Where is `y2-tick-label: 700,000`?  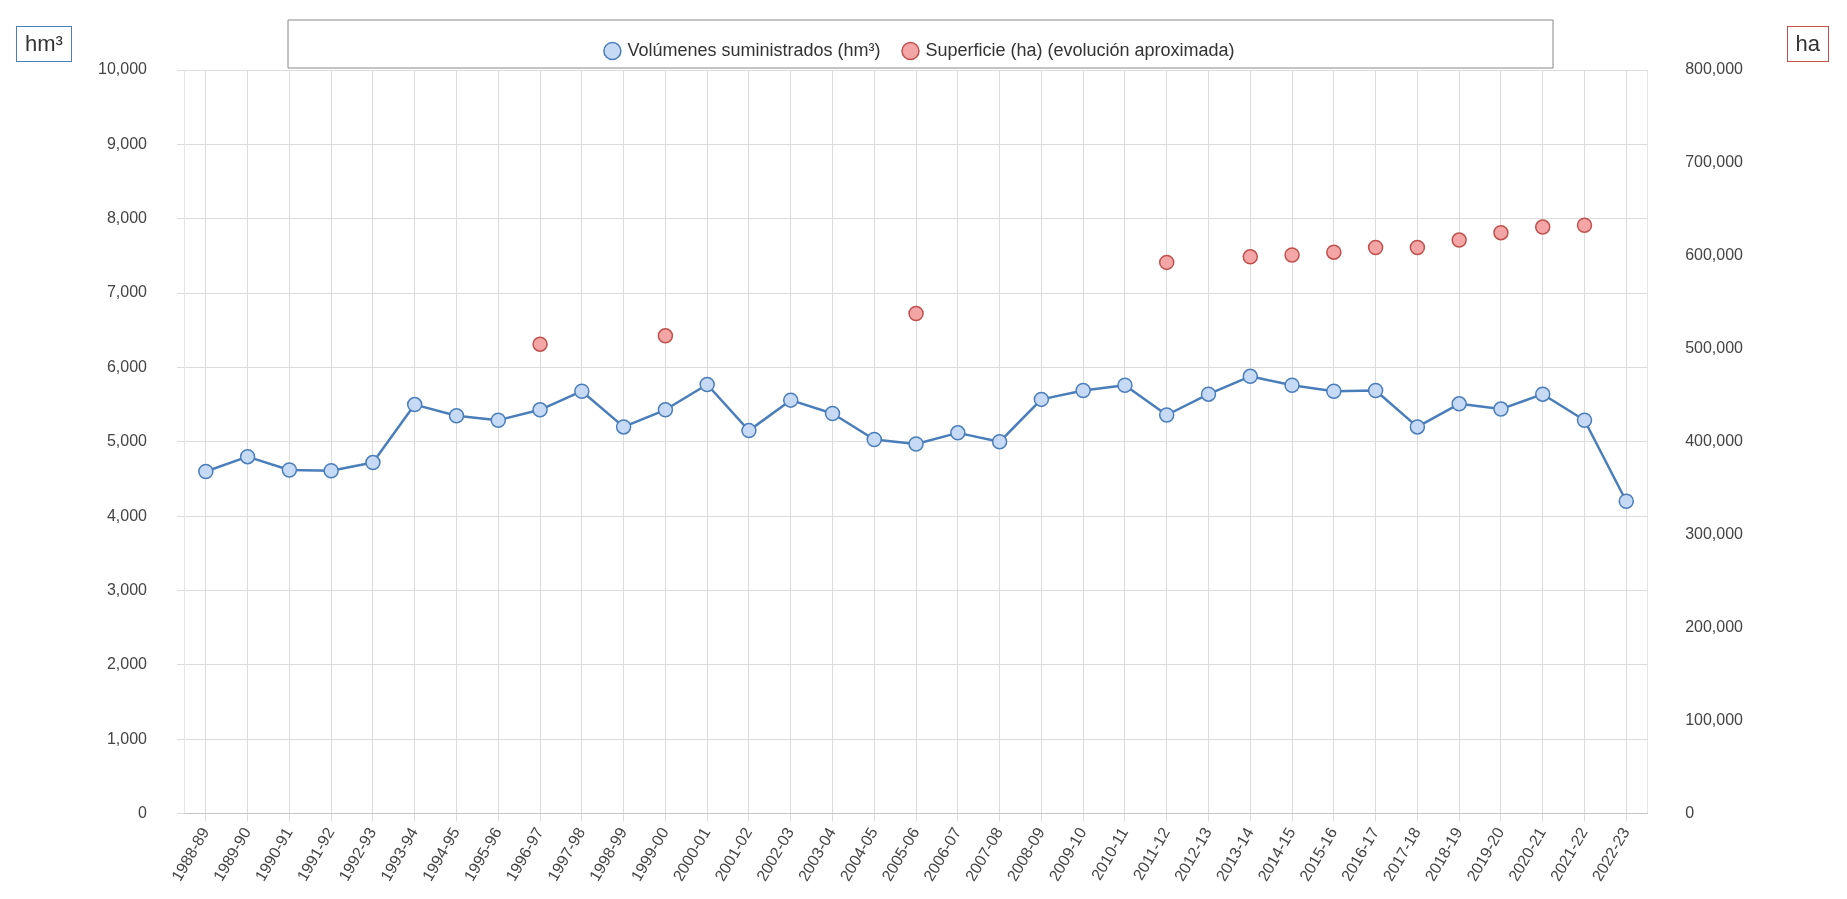 y2-tick-label: 700,000 is located at coordinates (1714, 162).